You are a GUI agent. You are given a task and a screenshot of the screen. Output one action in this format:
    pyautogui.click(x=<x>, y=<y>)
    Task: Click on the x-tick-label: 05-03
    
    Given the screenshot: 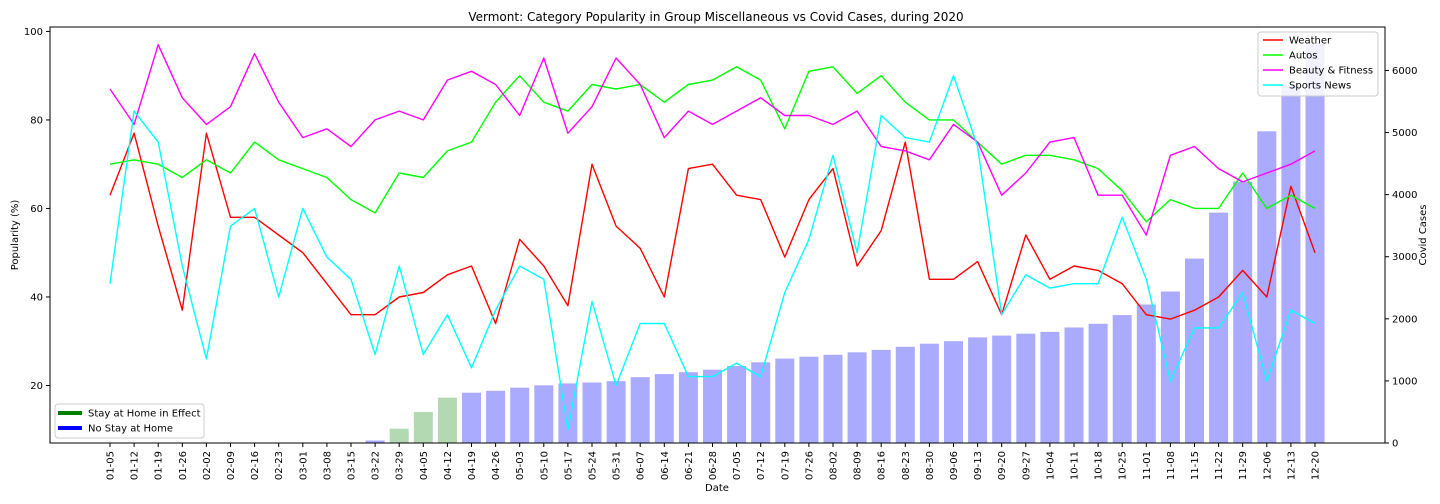 What is the action you would take?
    pyautogui.click(x=520, y=465)
    